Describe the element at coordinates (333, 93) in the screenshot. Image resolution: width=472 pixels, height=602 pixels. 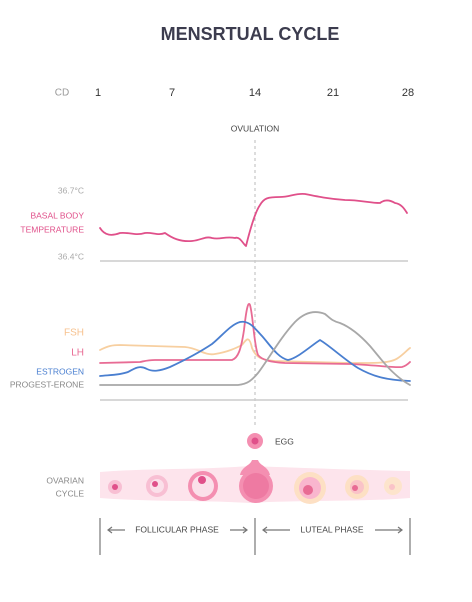
I see `day-tick-label: 21` at that location.